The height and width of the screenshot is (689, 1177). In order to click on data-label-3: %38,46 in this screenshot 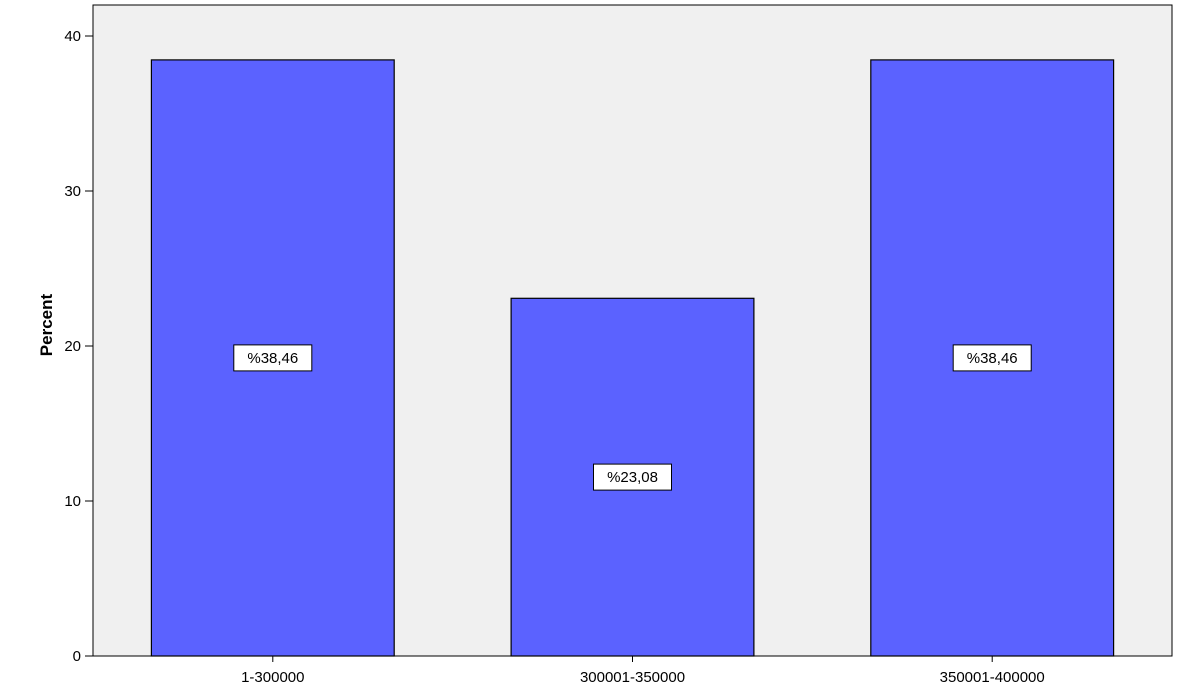, I will do `click(992, 358)`.